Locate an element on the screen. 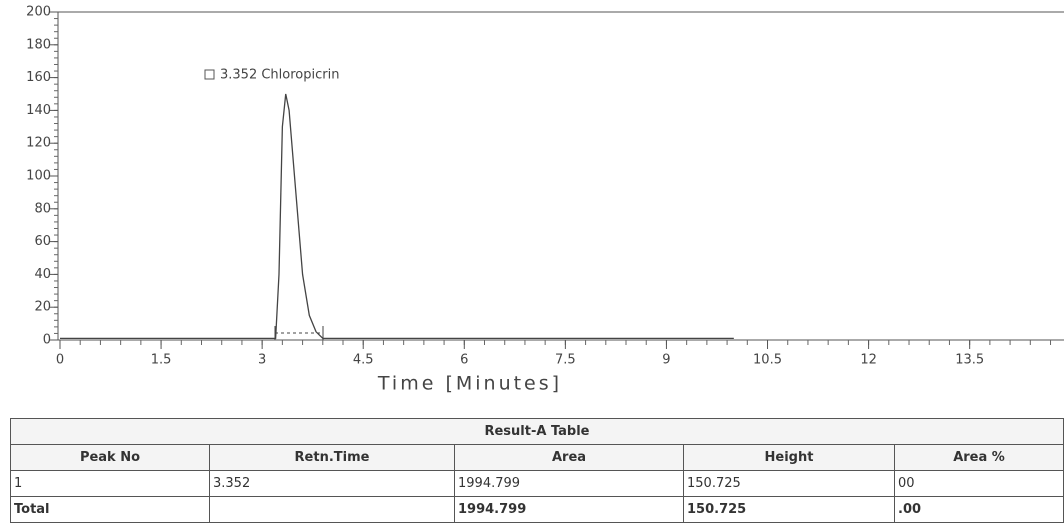 This screenshot has height=526, width=1064. x-tick-label: 9 is located at coordinates (666, 360).